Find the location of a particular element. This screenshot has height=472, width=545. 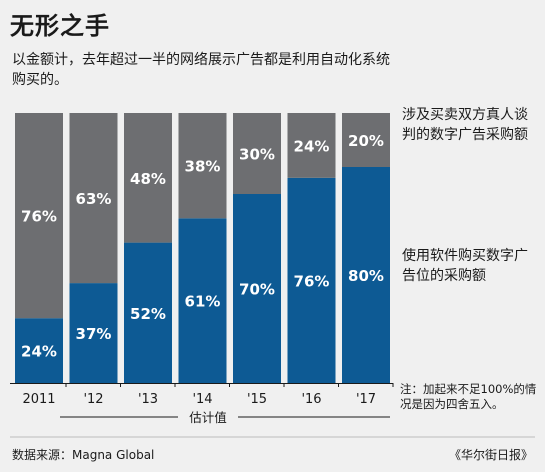

data-label-human: 24% is located at coordinates (312, 146).